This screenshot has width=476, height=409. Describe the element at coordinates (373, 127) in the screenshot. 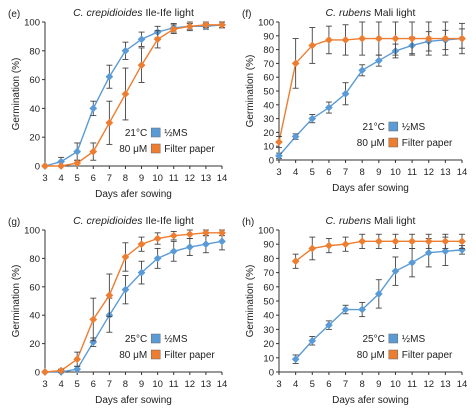

I see `temperature-label: 21°C` at that location.